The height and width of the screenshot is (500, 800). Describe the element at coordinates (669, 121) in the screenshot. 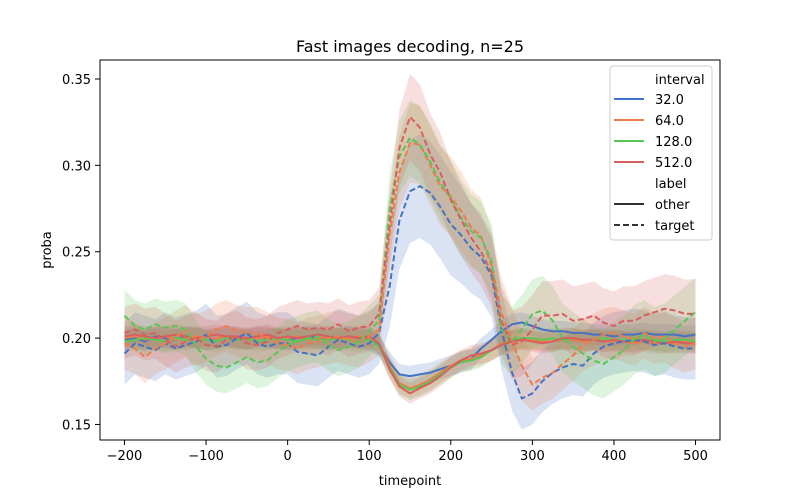

I see `legend-label-64: 64.0` at that location.